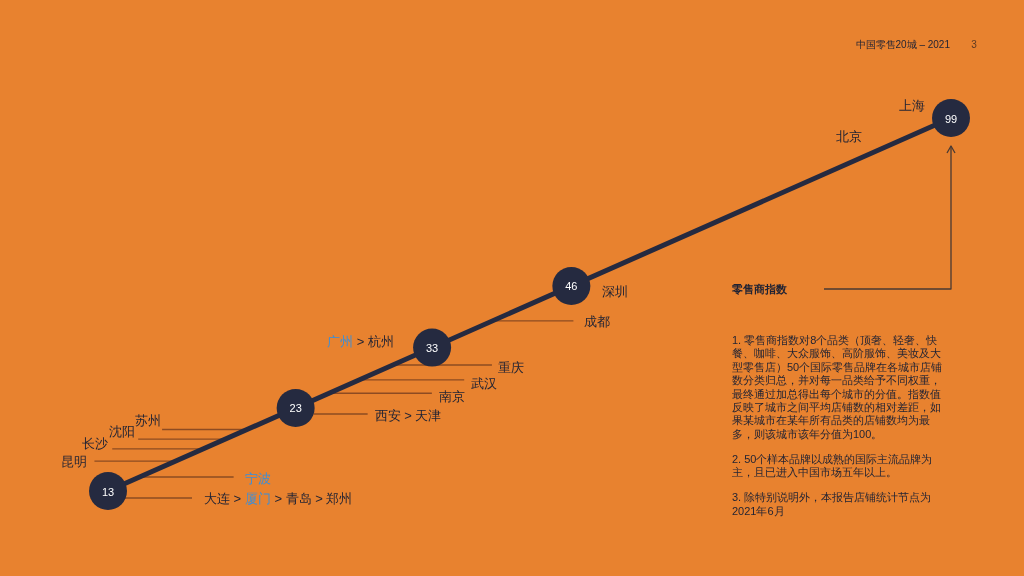 The width and height of the screenshot is (1024, 576). Describe the element at coordinates (951, 118) in the screenshot. I see `data-label: 99` at that location.